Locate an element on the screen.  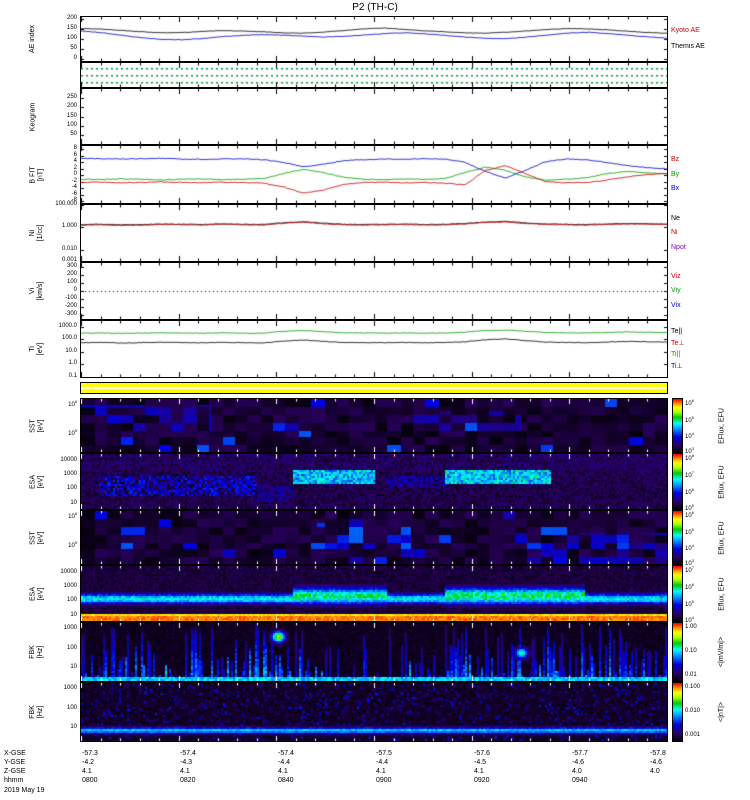
panel-sst_i-cbar-tick: 10⁴ is located at coordinates (689, 548).